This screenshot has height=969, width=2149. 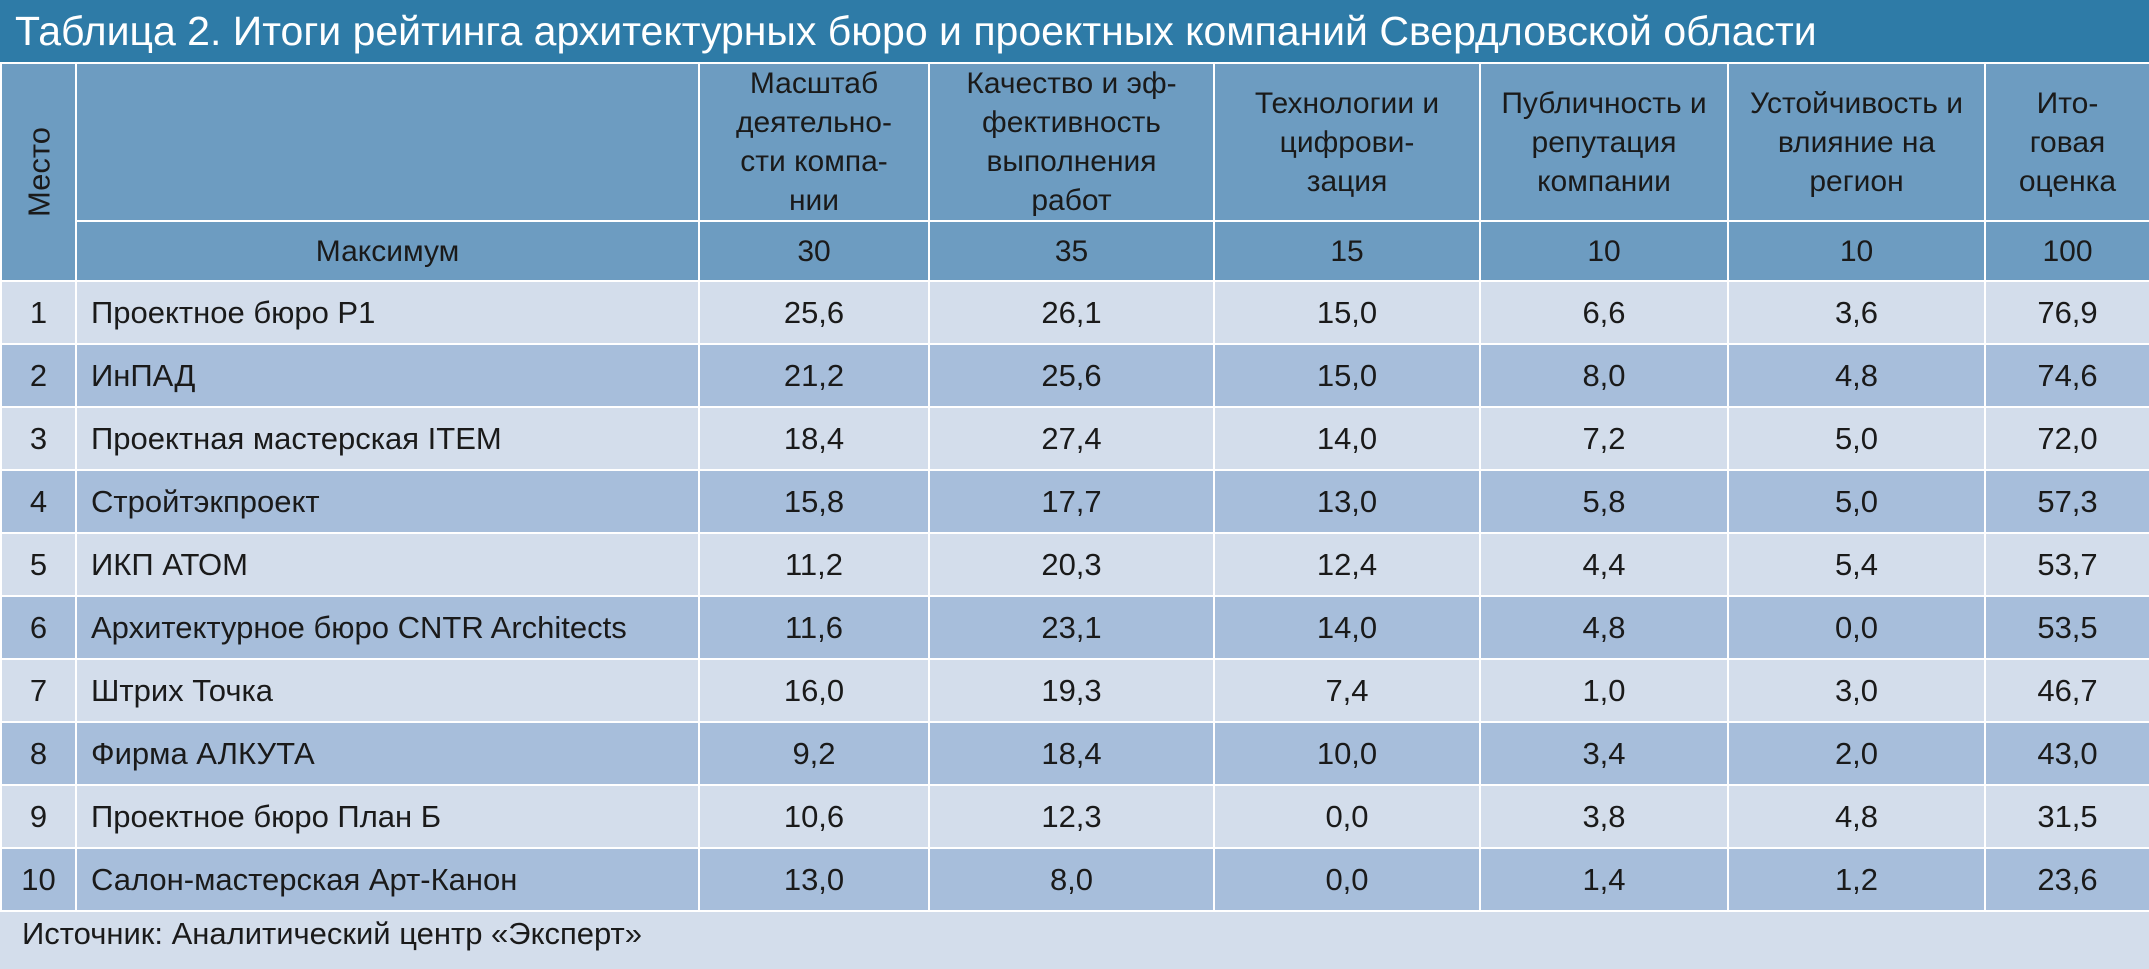 What do you see at coordinates (387, 879) in the screenshot?
I see `company-name-cell: Салон-мастерская Арт-Канон` at bounding box center [387, 879].